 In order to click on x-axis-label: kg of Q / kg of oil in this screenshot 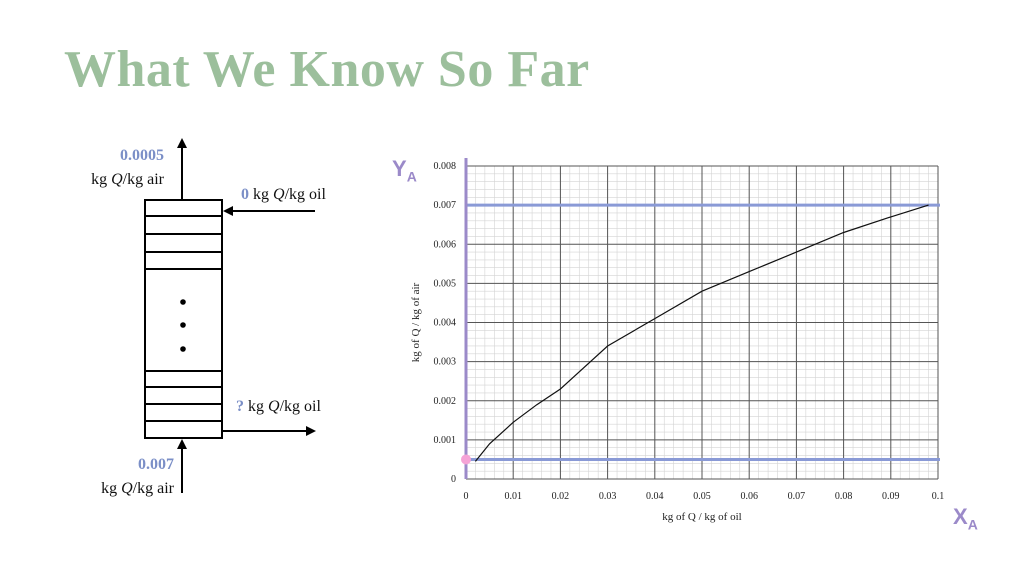, I will do `click(701, 517)`.